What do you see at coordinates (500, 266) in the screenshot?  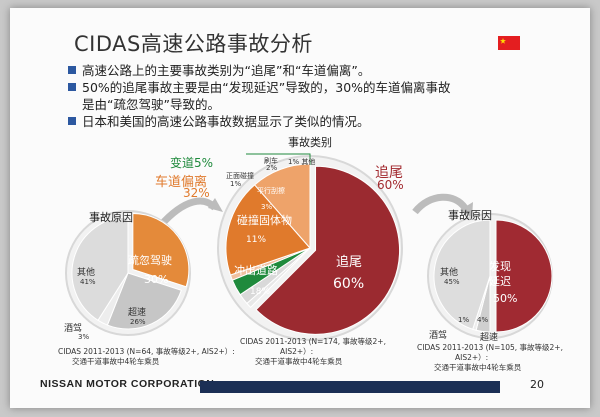 I see `late-detect-label-1: 发现` at bounding box center [500, 266].